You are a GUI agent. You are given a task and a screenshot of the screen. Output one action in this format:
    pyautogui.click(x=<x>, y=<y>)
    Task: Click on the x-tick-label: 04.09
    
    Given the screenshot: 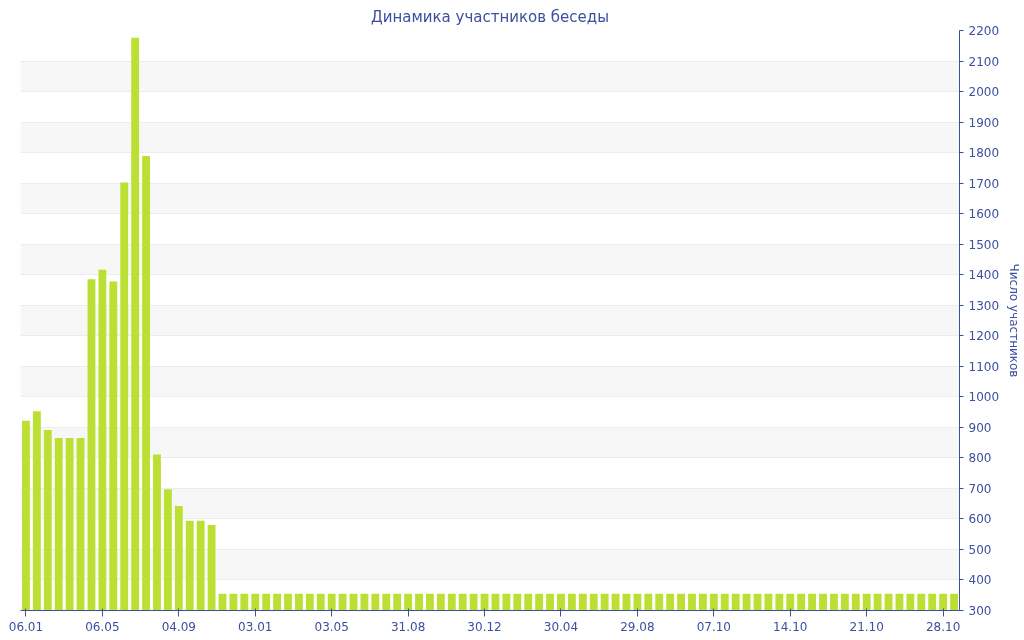 What is the action you would take?
    pyautogui.click(x=178, y=626)
    